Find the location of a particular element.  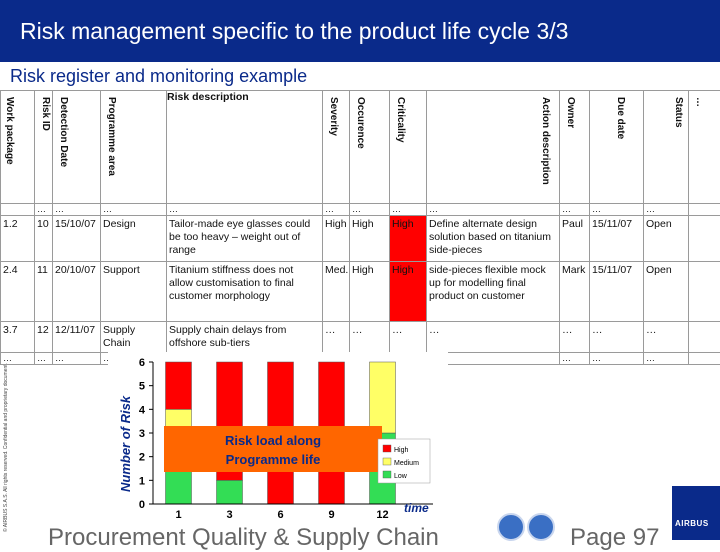

bar-segment-medium is located at coordinates (383, 397).